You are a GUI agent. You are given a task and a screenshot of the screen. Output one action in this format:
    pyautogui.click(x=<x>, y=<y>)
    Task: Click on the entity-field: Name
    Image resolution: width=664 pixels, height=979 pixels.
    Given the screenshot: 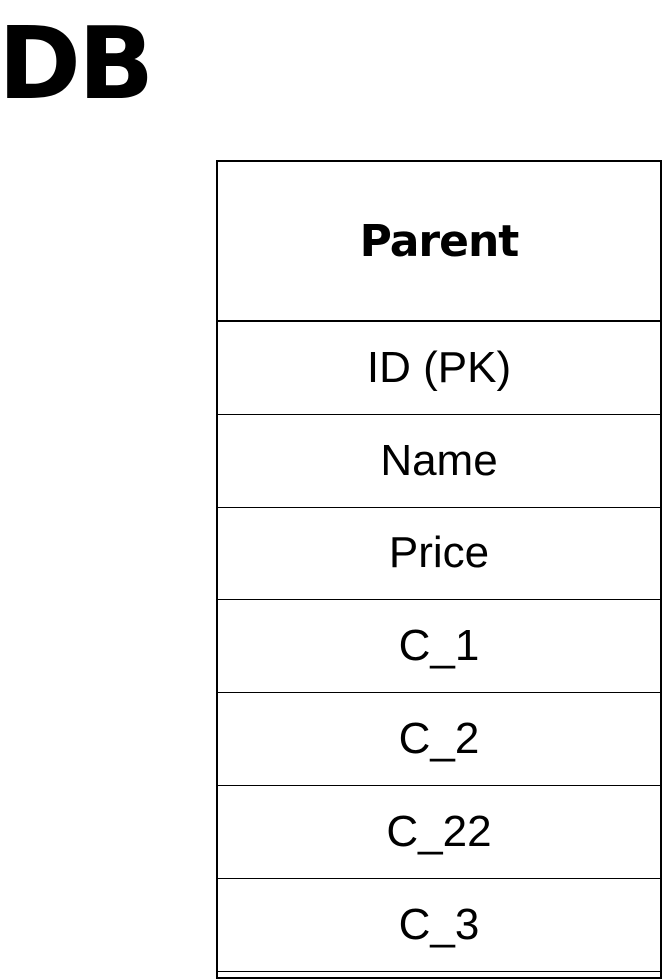 What is the action you would take?
    pyautogui.click(x=439, y=461)
    